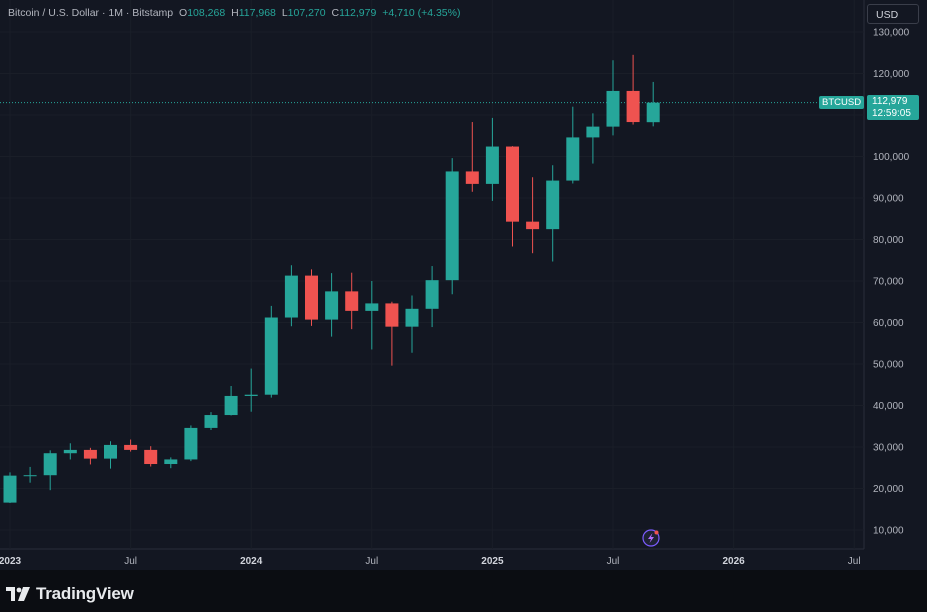 The image size is (927, 612). Describe the element at coordinates (257, 13) in the screenshot. I see `high-value: 117,968` at that location.